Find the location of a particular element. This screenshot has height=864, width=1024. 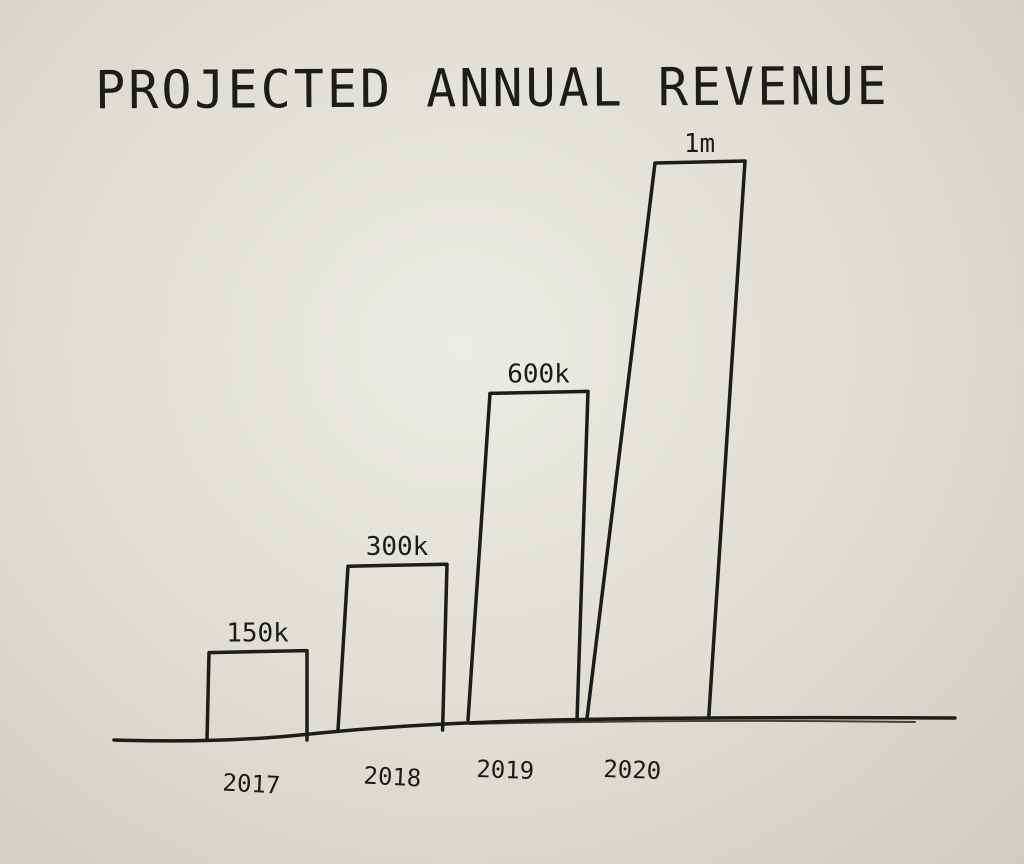

data-label-2020: 1m is located at coordinates (699, 144).